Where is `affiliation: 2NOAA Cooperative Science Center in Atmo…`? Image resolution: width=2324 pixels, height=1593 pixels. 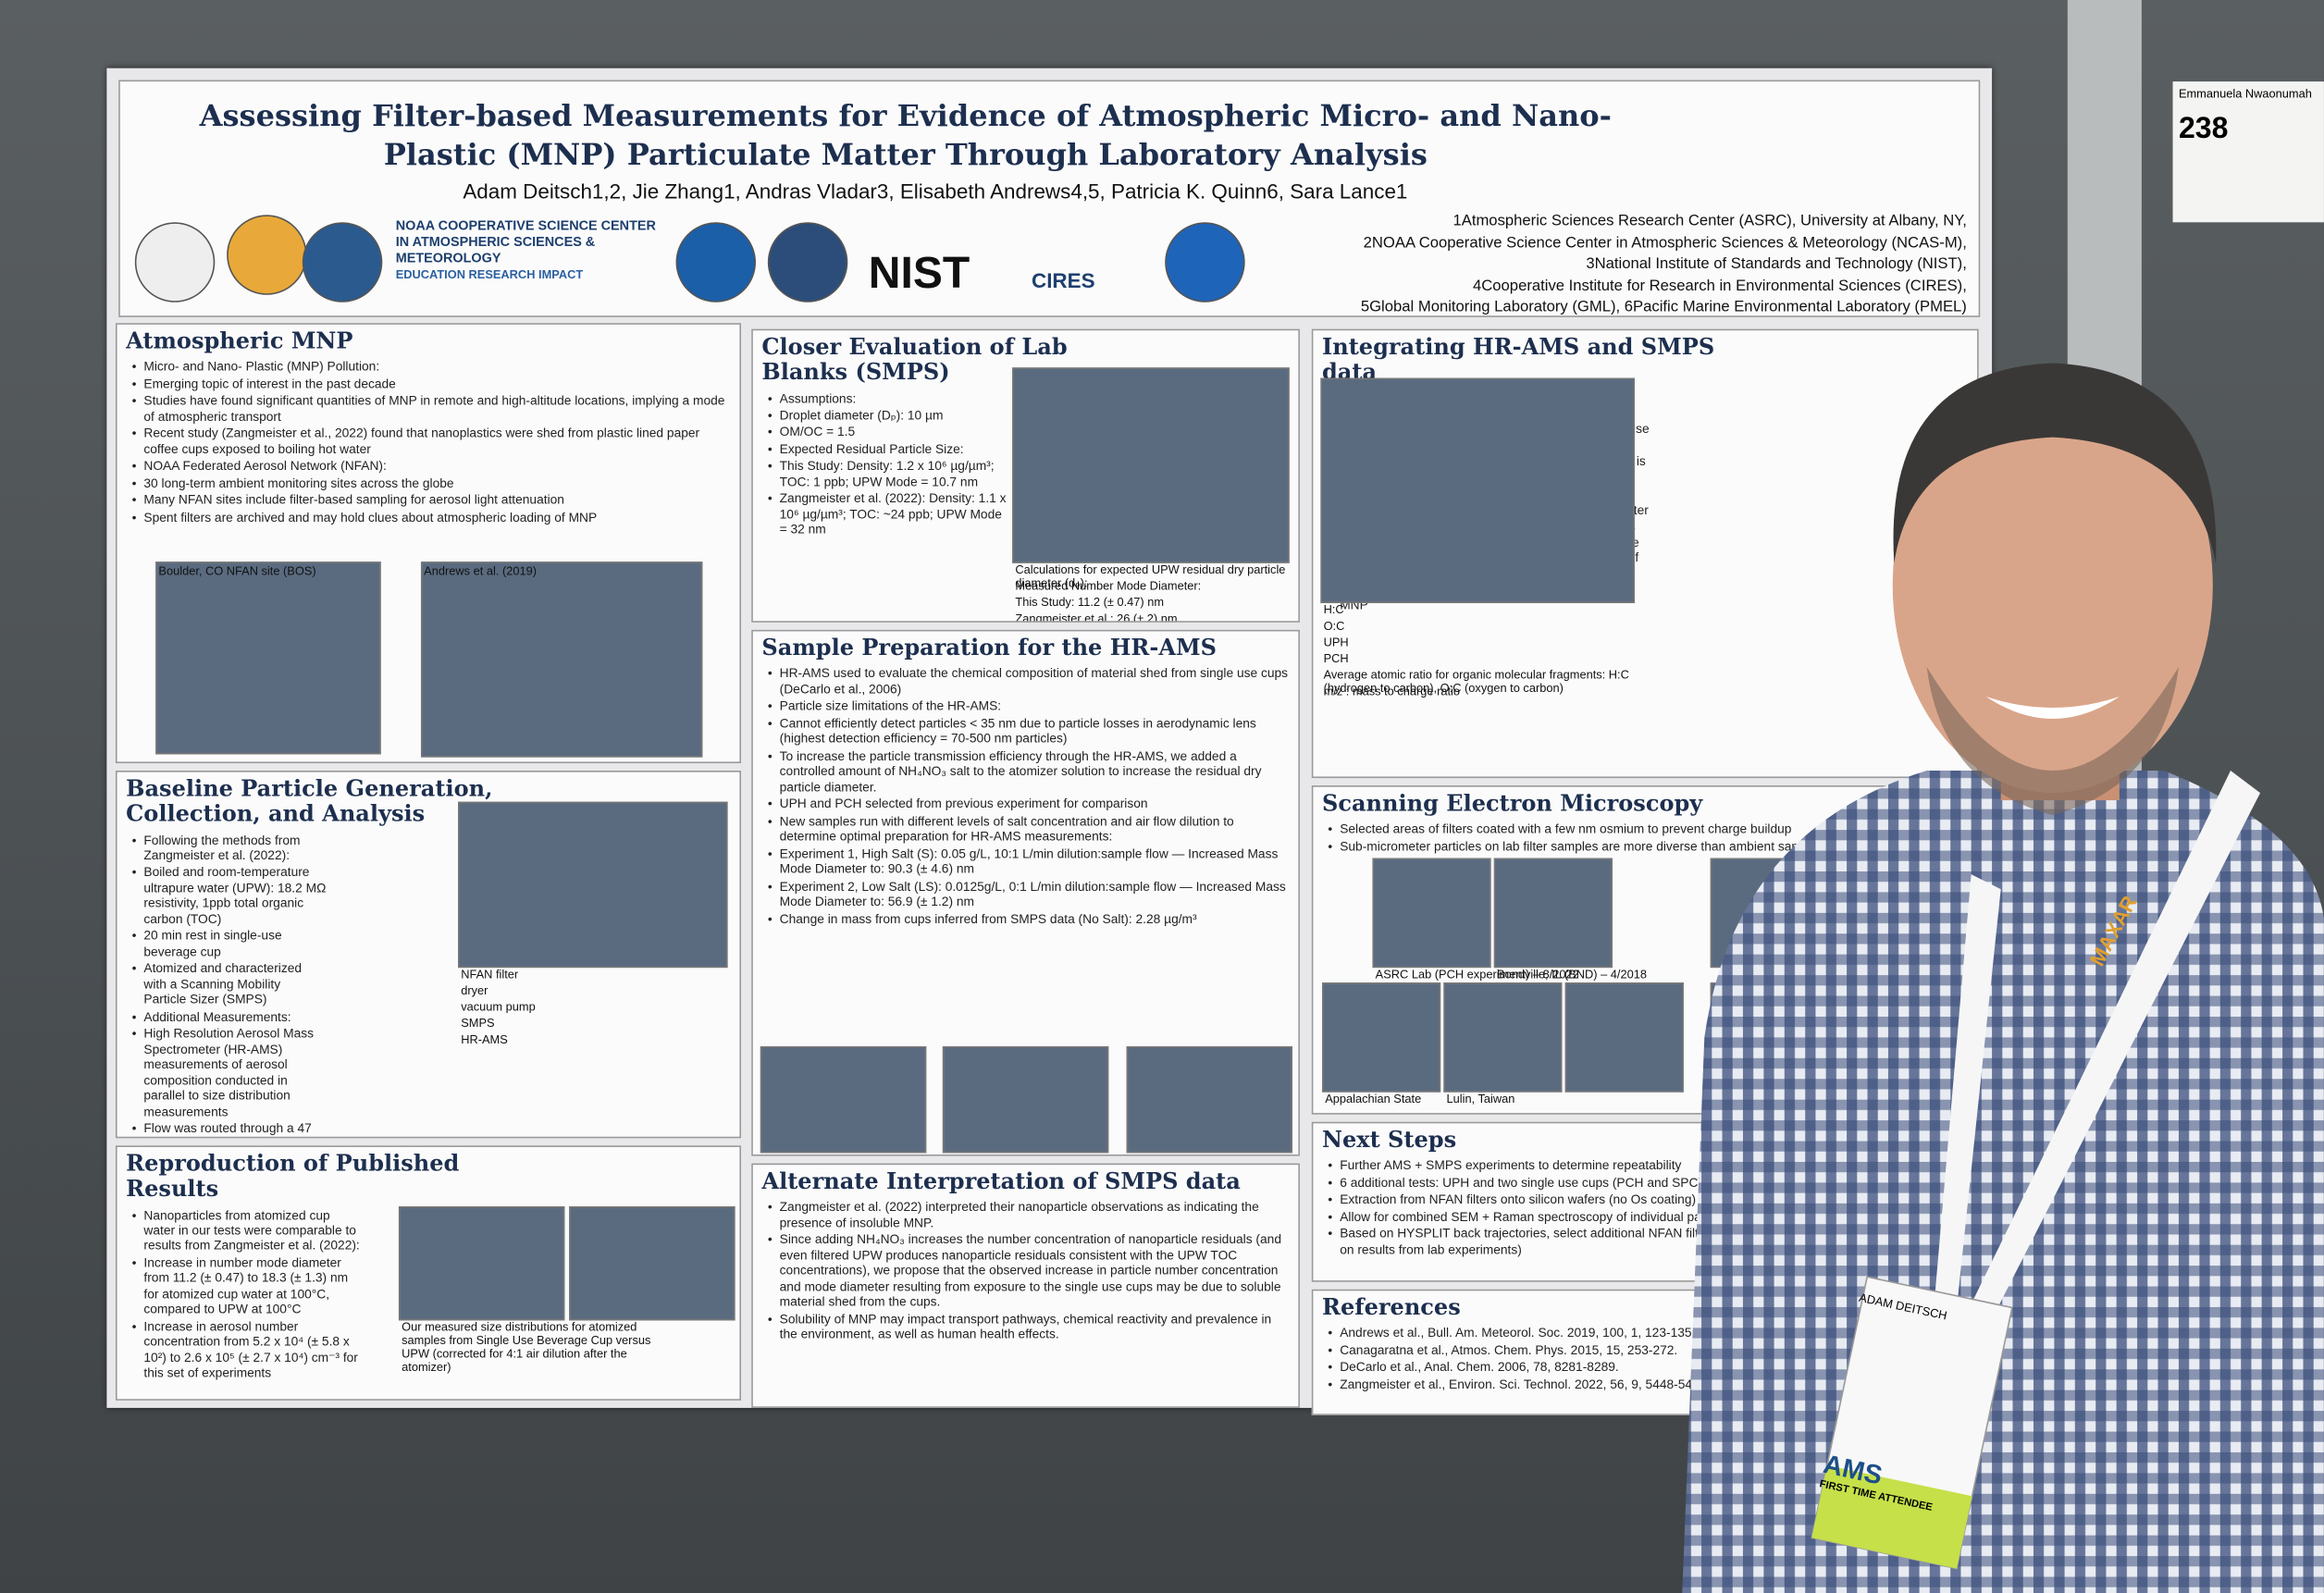
affiliation: 2NOAA Cooperative Science Center in Atmo… is located at coordinates (1665, 243).